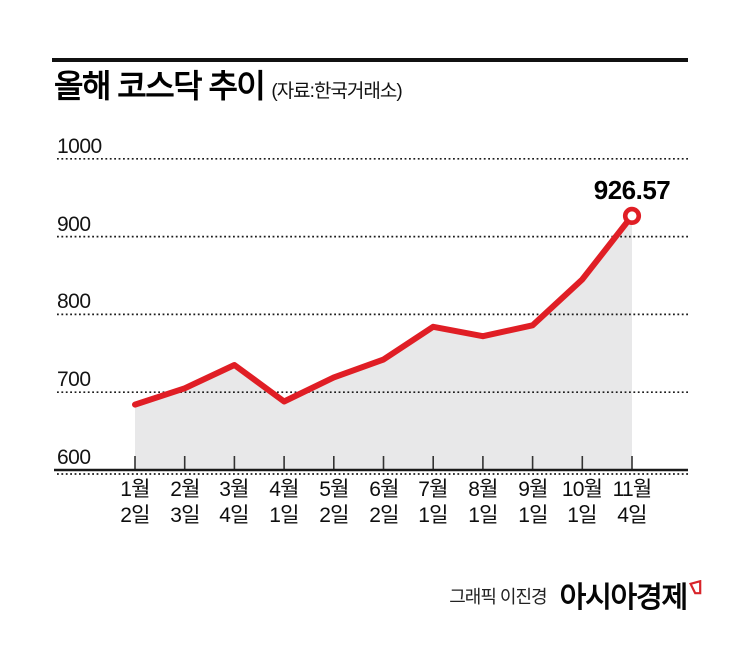 The height and width of the screenshot is (650, 745). What do you see at coordinates (433, 503) in the screenshot?
I see `x-tick-label-7: 7월 1일` at bounding box center [433, 503].